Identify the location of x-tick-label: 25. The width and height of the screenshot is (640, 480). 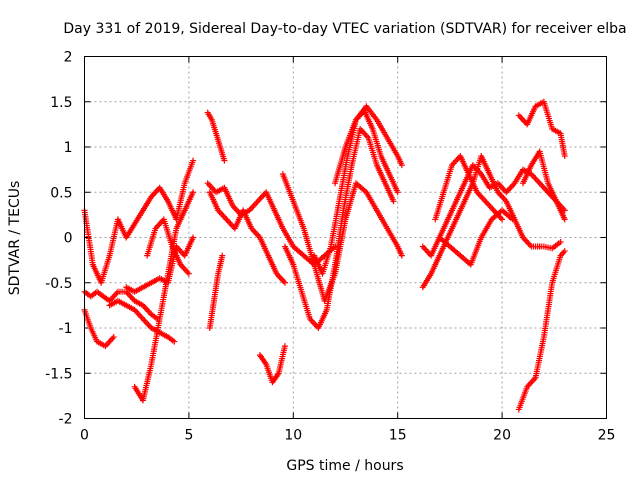
(607, 436).